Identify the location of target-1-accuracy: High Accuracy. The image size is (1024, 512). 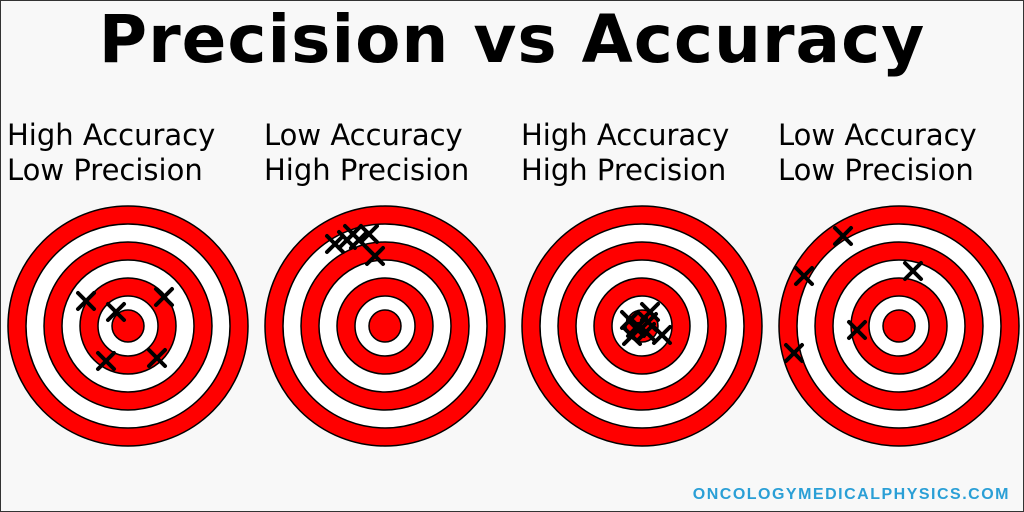
(111, 135).